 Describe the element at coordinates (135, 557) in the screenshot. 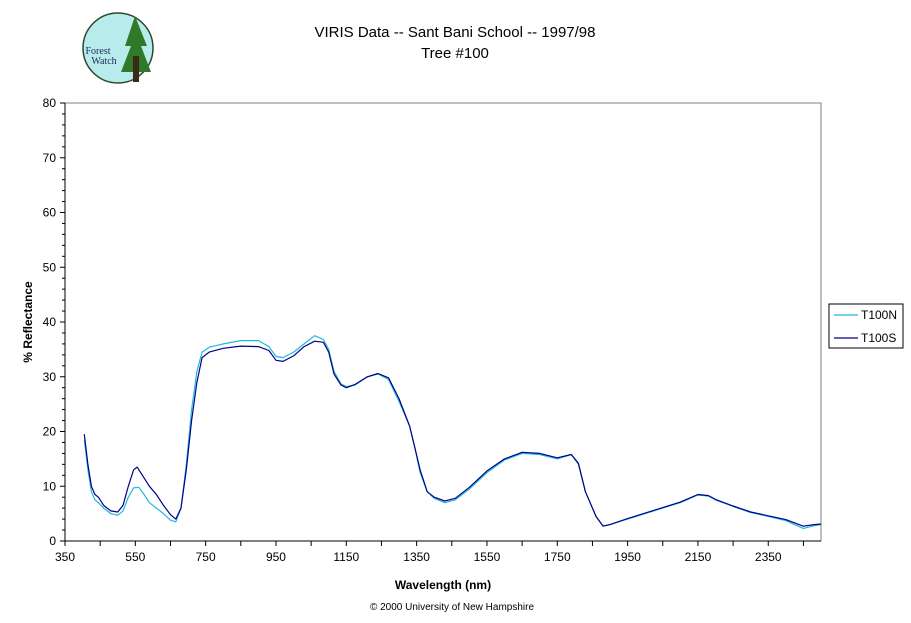

I see `x-tick-label: 550` at that location.